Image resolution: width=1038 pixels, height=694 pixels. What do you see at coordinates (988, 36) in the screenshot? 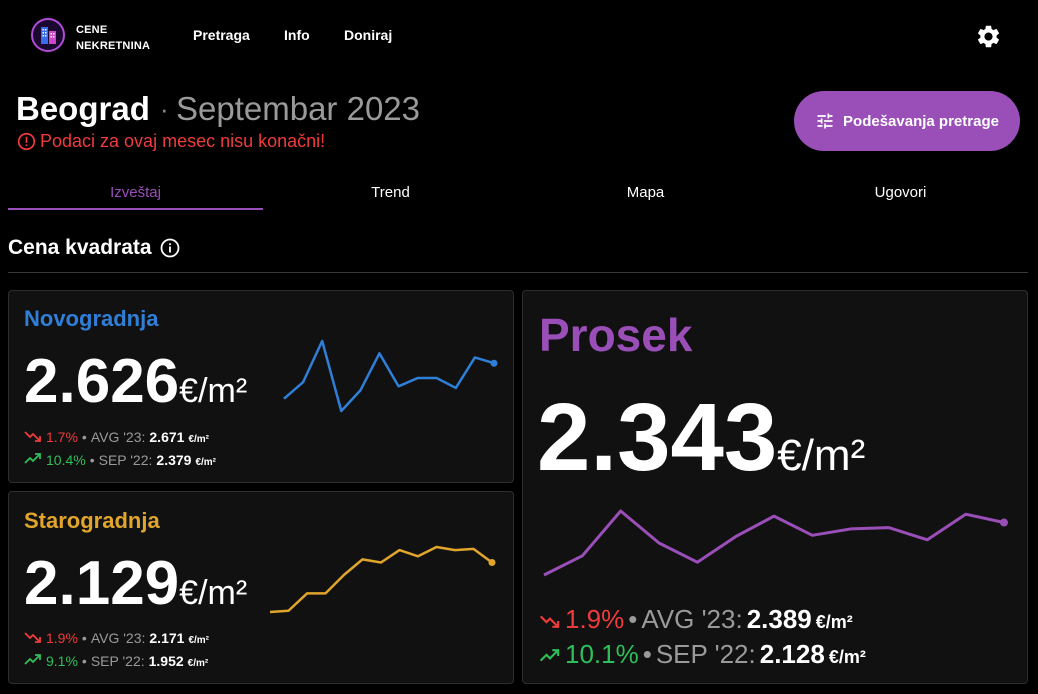
I see `gear-icon` at bounding box center [988, 36].